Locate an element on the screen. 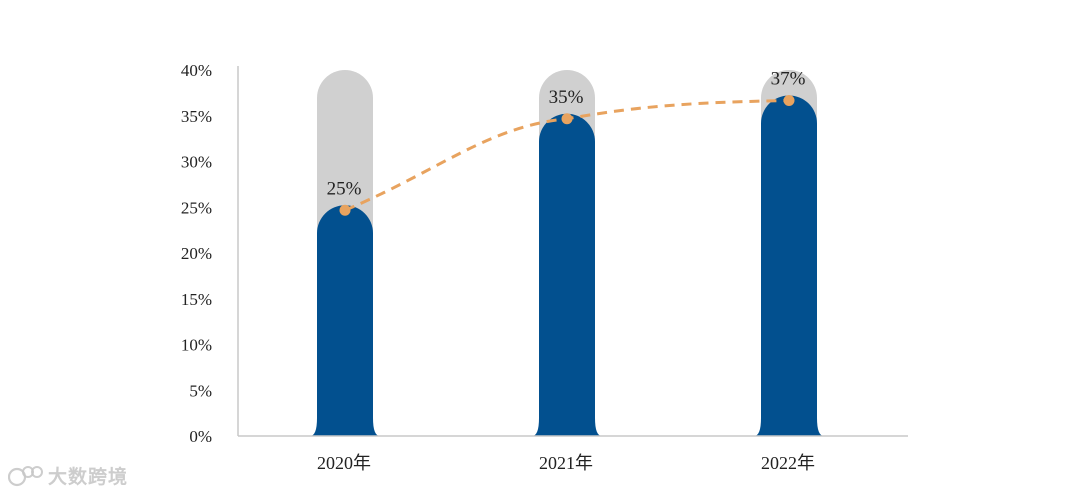 The image size is (1080, 495). y-tick-label: 25% is located at coordinates (196, 207).